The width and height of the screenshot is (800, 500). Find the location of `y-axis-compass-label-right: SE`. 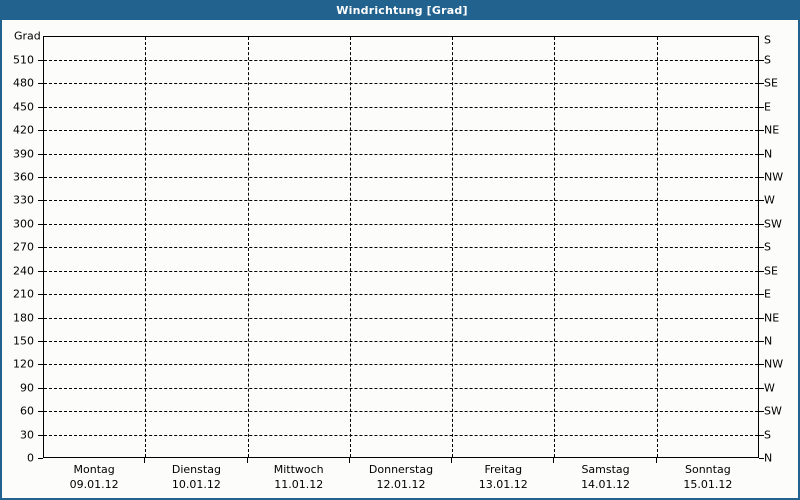

y-axis-compass-label-right: SE is located at coordinates (771, 271).